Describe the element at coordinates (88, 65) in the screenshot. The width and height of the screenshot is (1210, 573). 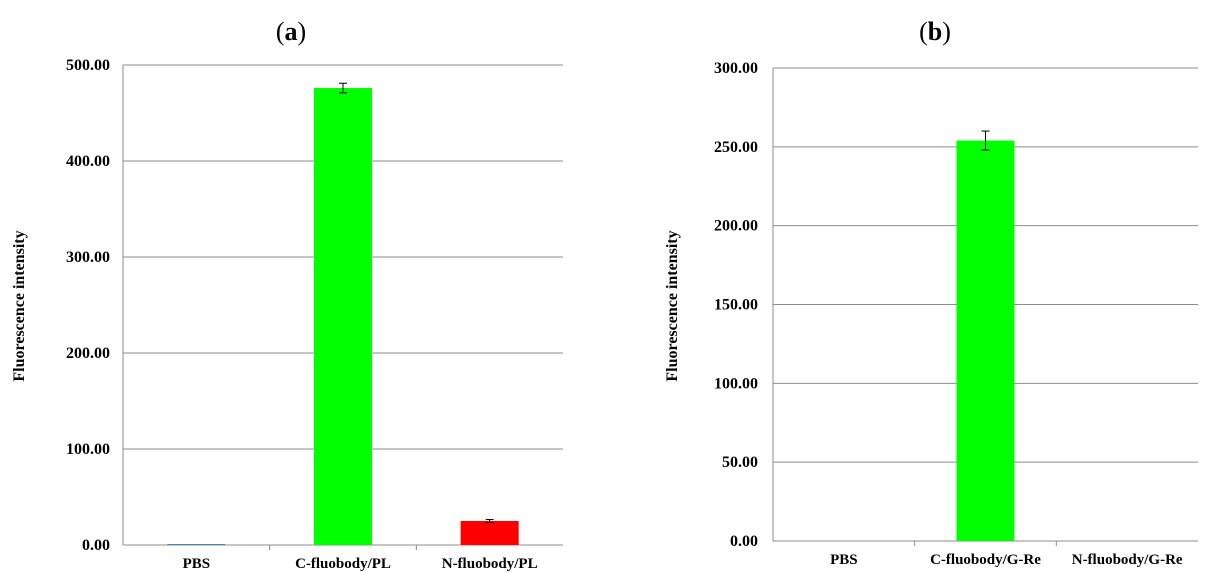
I see `y-tick-label: 500.00` at that location.